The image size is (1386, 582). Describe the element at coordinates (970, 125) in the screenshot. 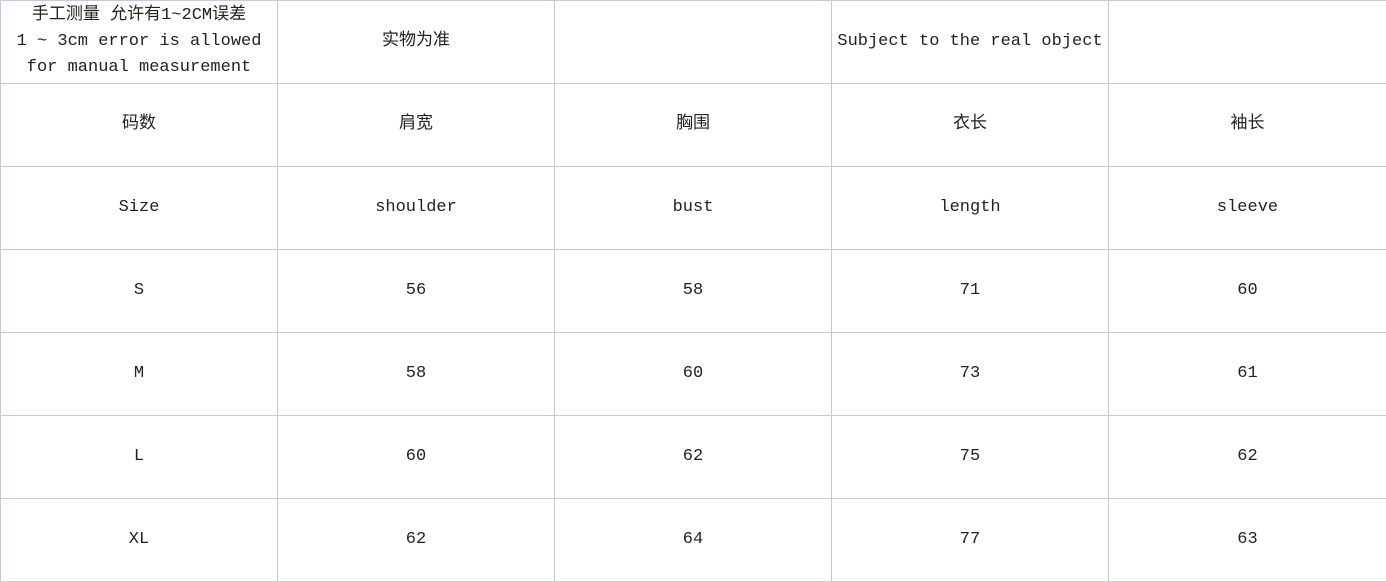

I see `table-cell: 衣长` at that location.